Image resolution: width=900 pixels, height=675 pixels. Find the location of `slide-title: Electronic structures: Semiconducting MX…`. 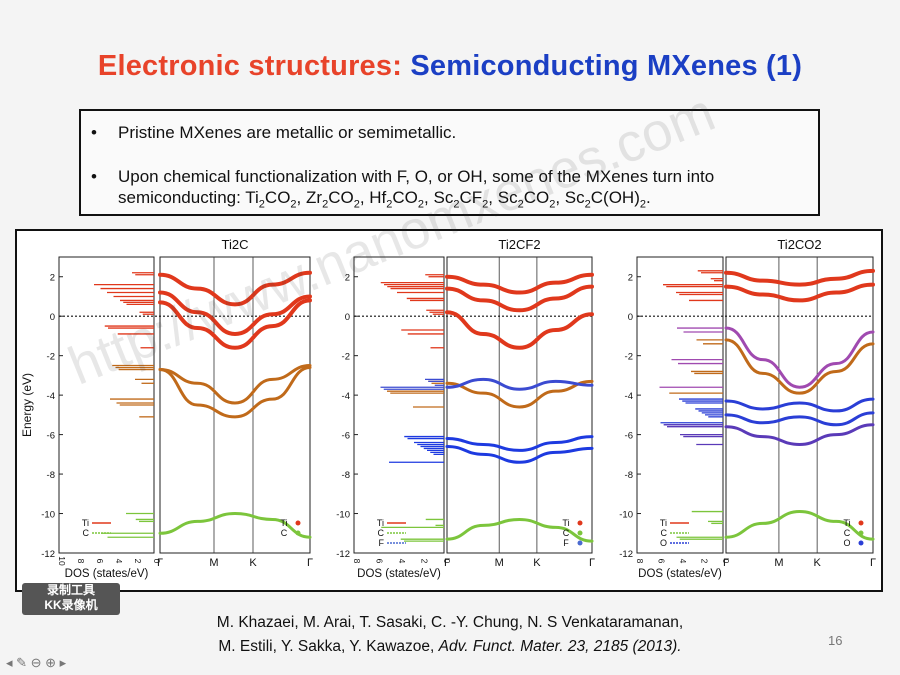

slide-title: Electronic structures: Semiconducting MX… is located at coordinates (450, 66).